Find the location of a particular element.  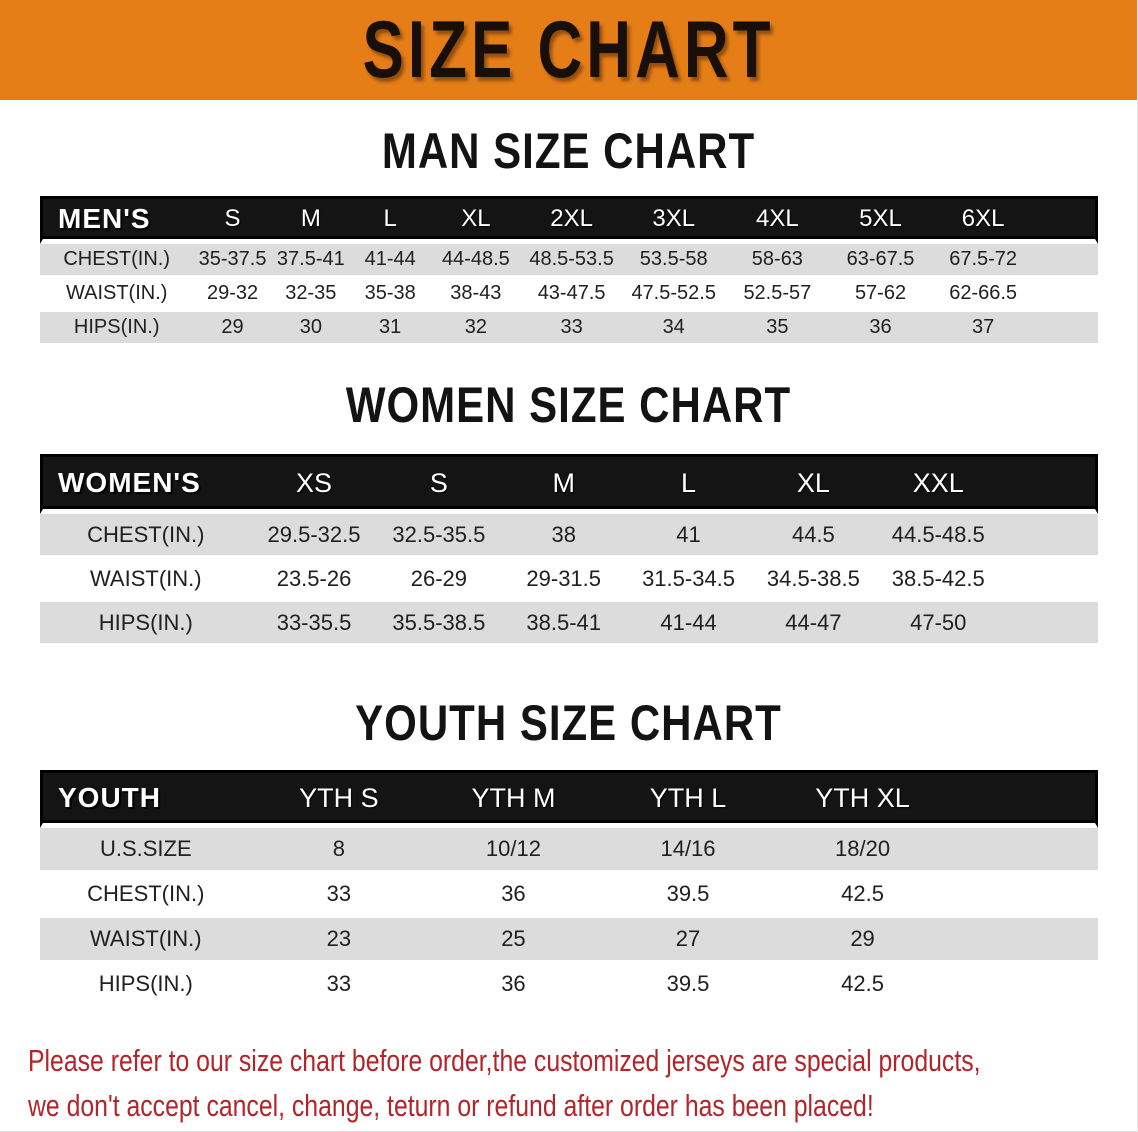

size-value-cell: 47.5-52.5 is located at coordinates (673, 295).